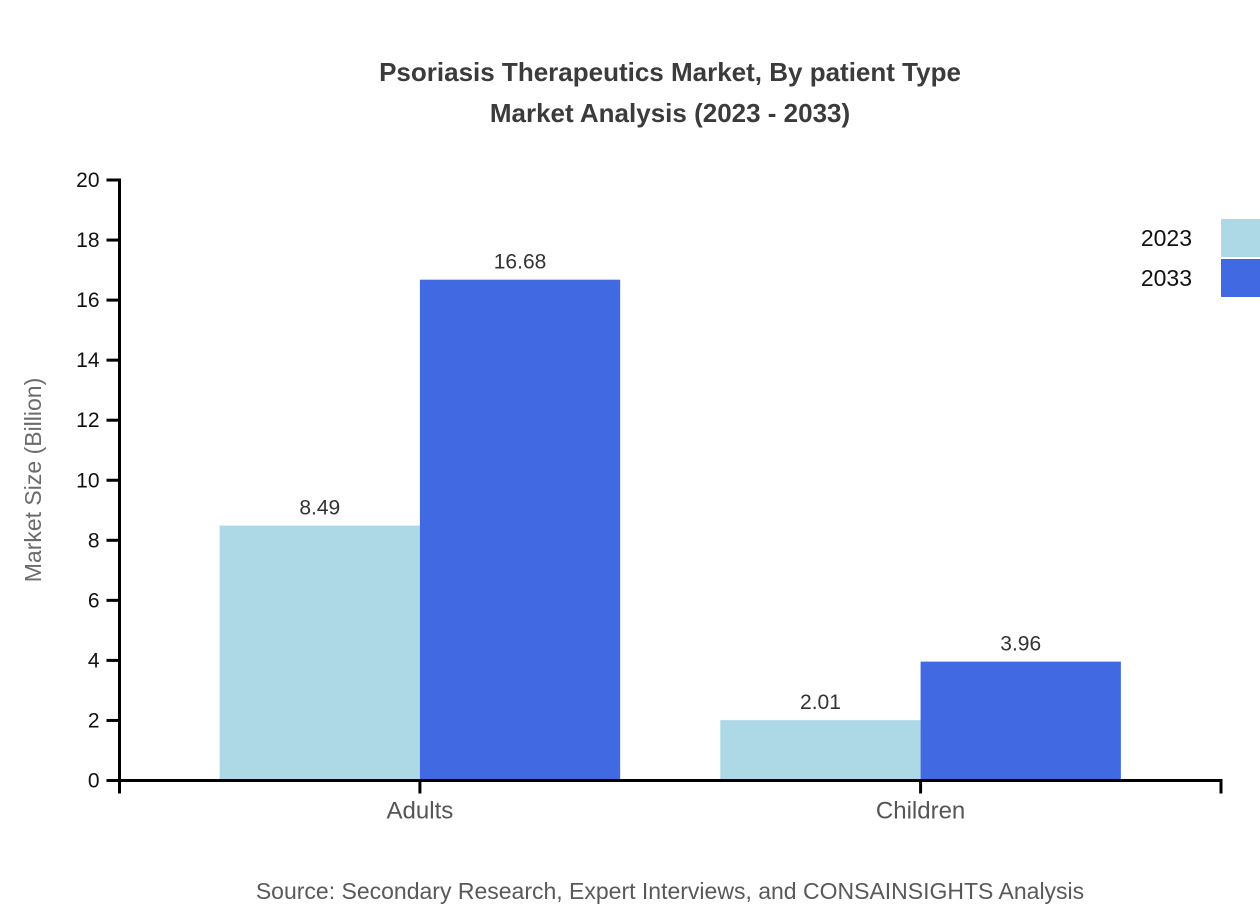  Describe the element at coordinates (94, 720) in the screenshot. I see `y-axis-tick-label: 2` at that location.